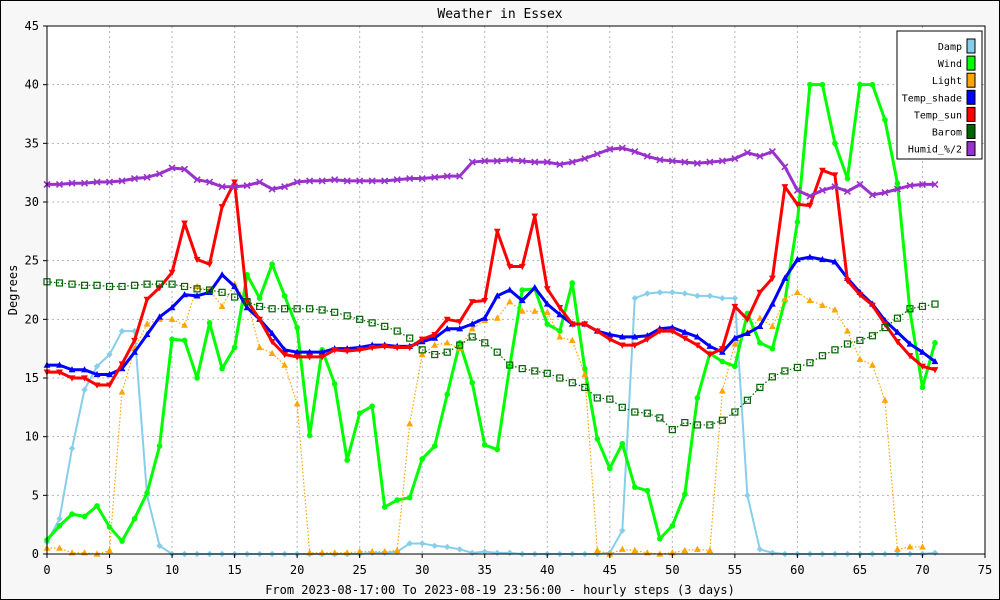 The image size is (1000, 600). What do you see at coordinates (971, 114) in the screenshot?
I see `legend-swatch-temp-sun` at bounding box center [971, 114].